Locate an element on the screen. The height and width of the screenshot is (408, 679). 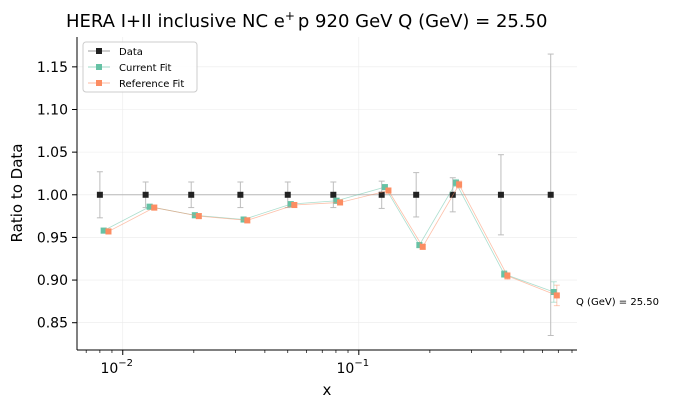
title-rest: p 920 GeV Q (GeV) = 25.50 is located at coordinates (423, 21).